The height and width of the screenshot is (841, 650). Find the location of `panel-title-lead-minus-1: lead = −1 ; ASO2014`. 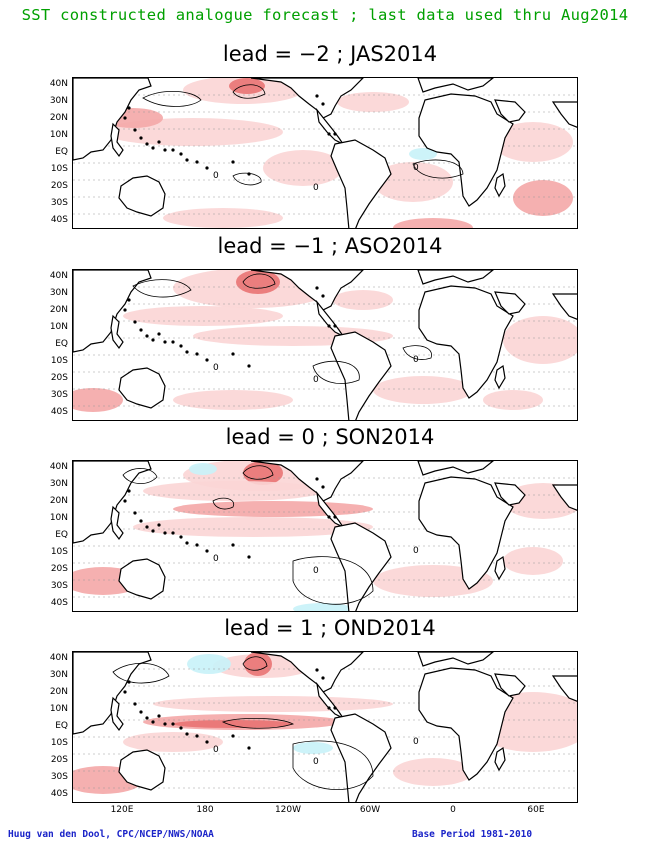

panel-title-lead-minus-1: lead = −1 ; ASO2014 is located at coordinates (330, 246).